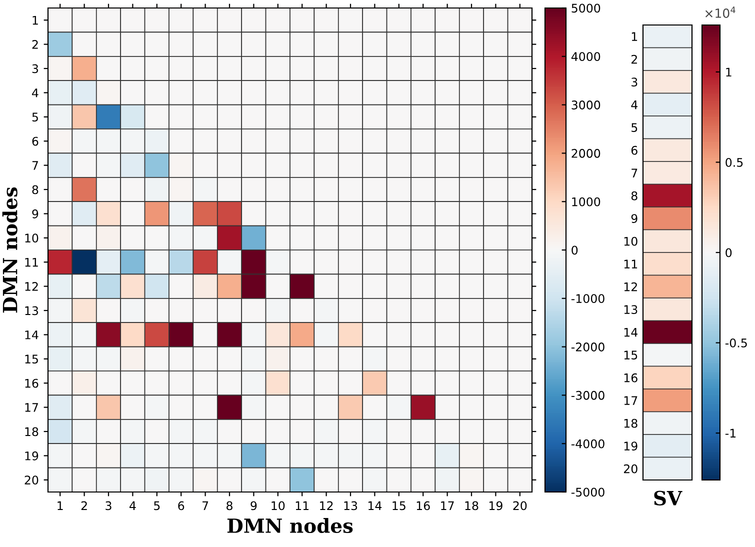 The image size is (755, 547). What do you see at coordinates (181, 505) in the screenshot?
I see `x-tick-label: 6` at bounding box center [181, 505].